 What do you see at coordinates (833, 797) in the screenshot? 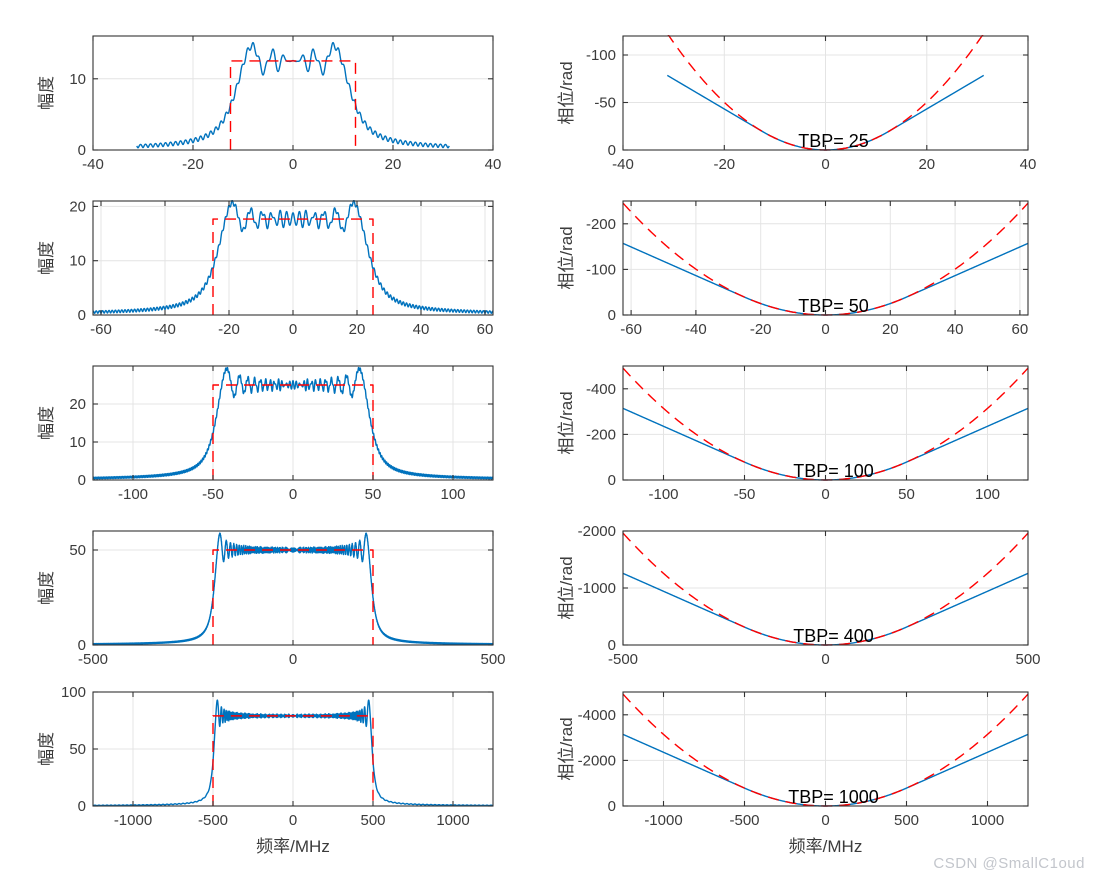
I see `tbp-annotation: TBP= 1000` at bounding box center [833, 797].